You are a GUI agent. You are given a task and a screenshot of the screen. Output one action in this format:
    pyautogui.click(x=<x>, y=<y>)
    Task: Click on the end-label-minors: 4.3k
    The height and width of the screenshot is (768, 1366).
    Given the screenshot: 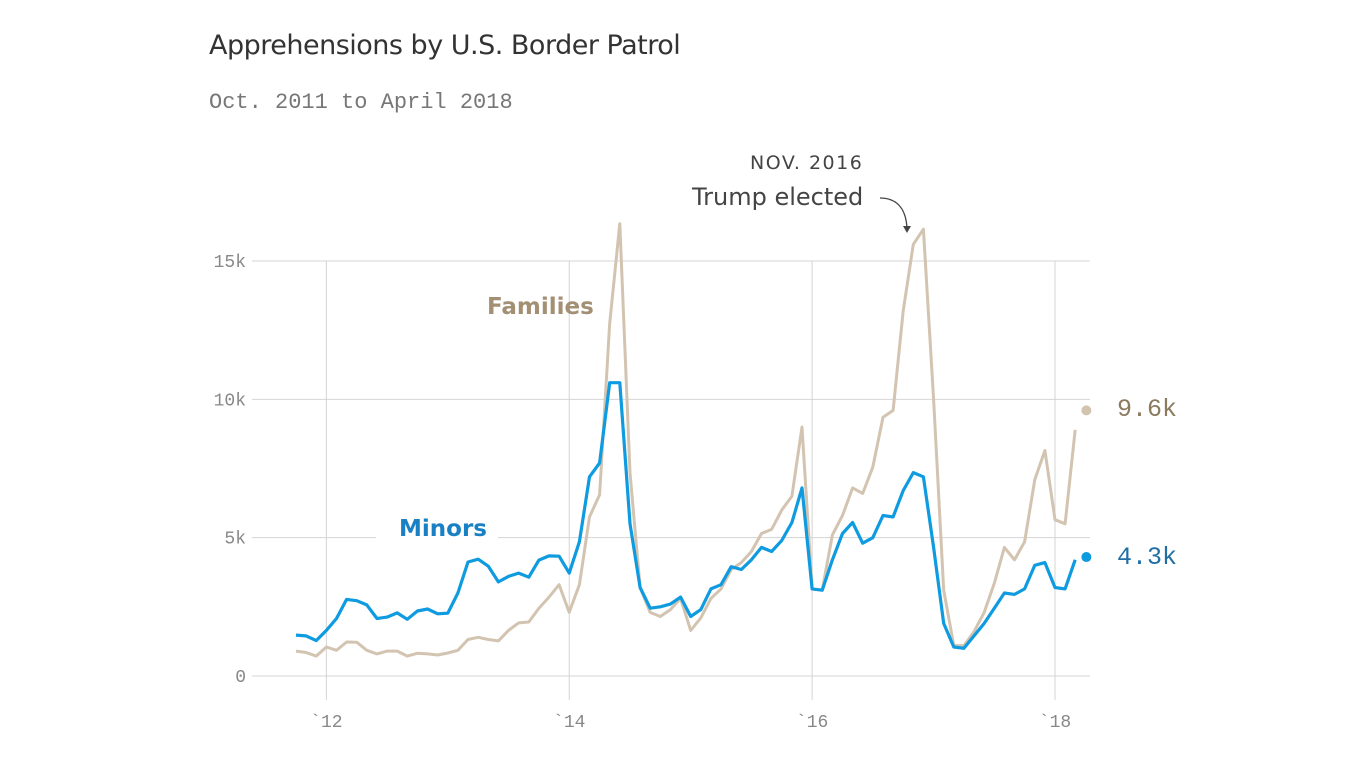 What is the action you would take?
    pyautogui.click(x=1147, y=557)
    